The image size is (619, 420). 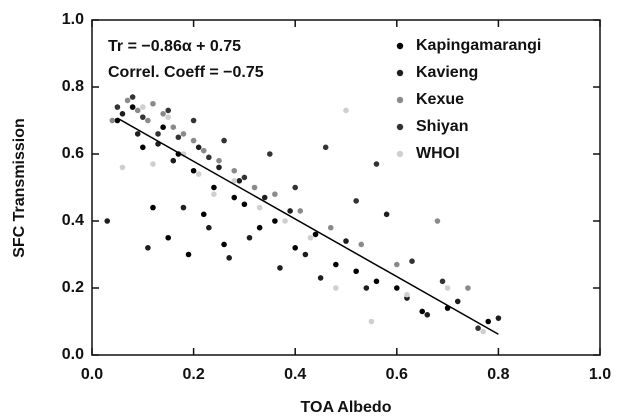 What do you see at coordinates (19, 188) in the screenshot?
I see `y-axis-title: SFC Transmission` at bounding box center [19, 188].